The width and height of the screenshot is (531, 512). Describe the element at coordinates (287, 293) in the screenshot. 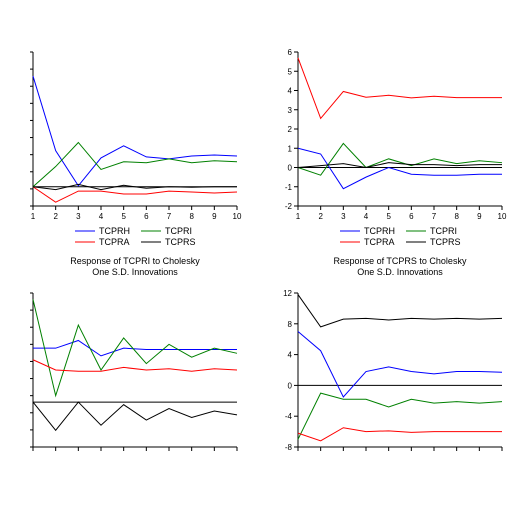

I see `y-tick-label: 12` at that location.